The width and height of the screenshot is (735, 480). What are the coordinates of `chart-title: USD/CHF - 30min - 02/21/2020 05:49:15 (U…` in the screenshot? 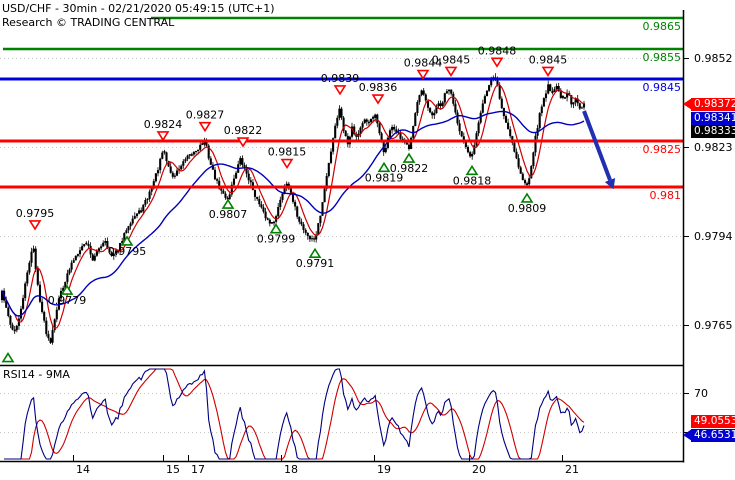 It's located at (138, 8).